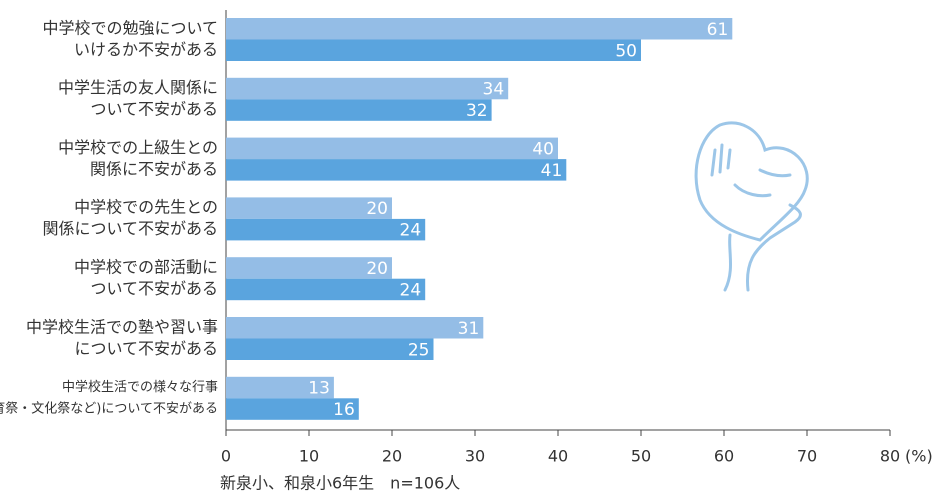  Describe the element at coordinates (751, 206) in the screenshot. I see `heart-illustration` at that location.